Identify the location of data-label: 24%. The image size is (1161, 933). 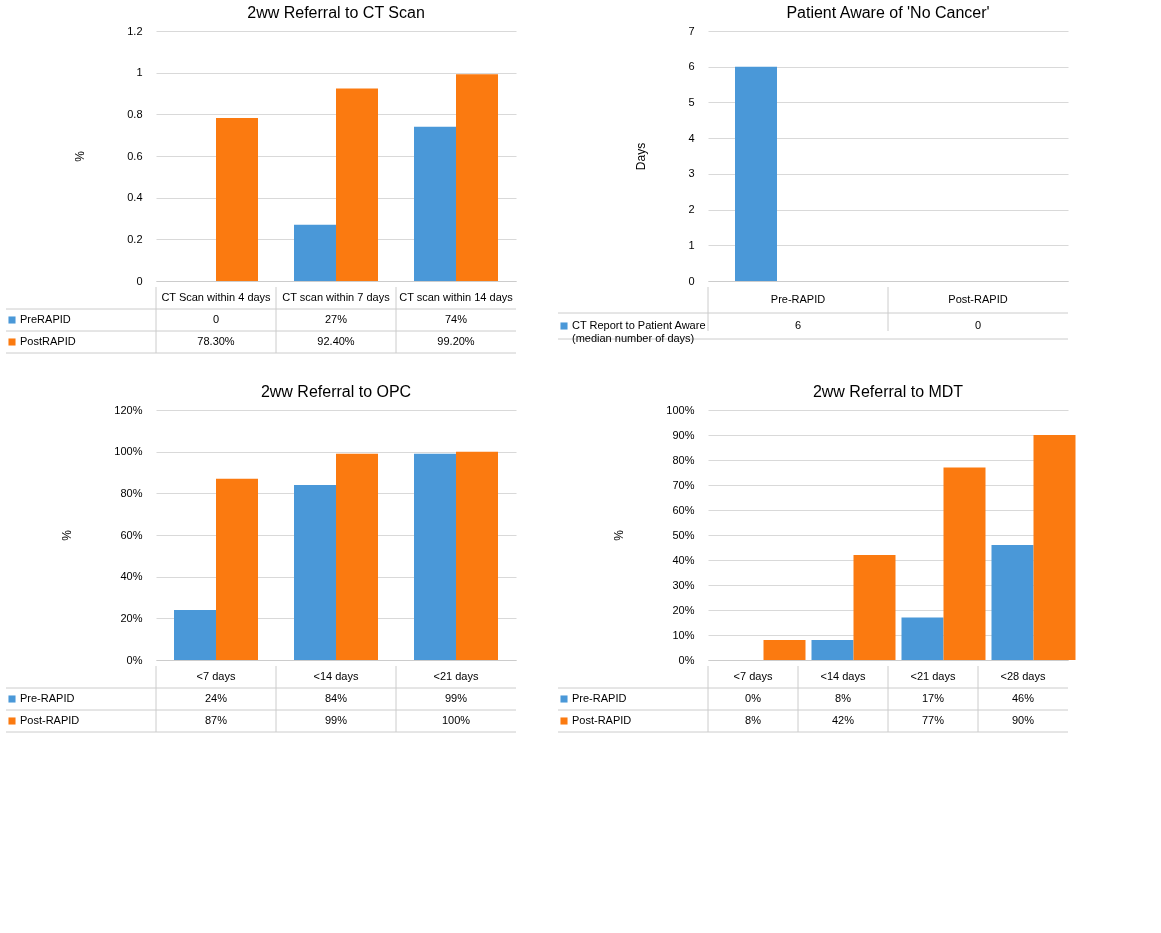
(216, 698).